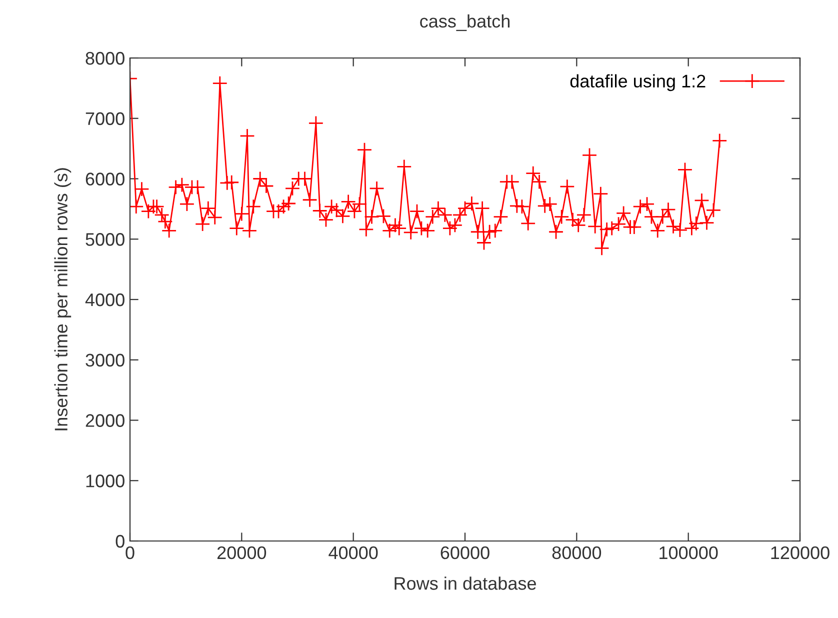 Image resolution: width=838 pixels, height=618 pixels. Describe the element at coordinates (465, 23) in the screenshot. I see `chart-title: cass_batch` at that location.